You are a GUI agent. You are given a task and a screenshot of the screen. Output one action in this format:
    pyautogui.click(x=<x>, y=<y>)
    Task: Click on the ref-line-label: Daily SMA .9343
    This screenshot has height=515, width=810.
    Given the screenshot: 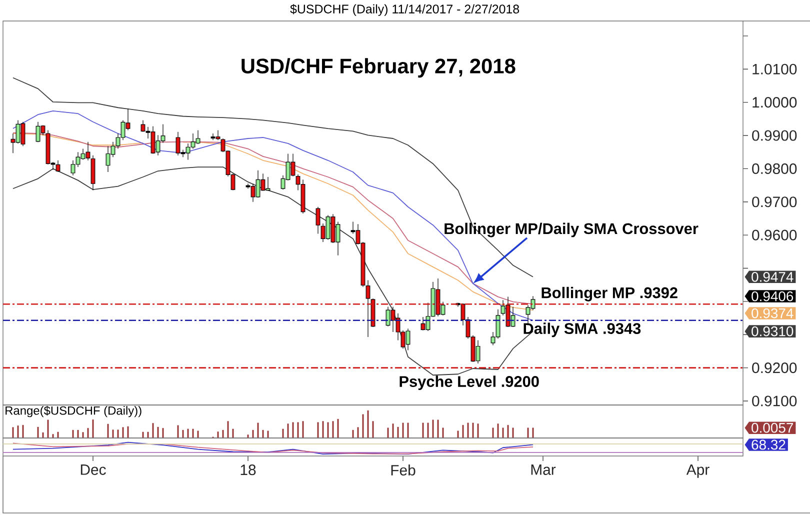 What is the action you would take?
    pyautogui.click(x=582, y=330)
    